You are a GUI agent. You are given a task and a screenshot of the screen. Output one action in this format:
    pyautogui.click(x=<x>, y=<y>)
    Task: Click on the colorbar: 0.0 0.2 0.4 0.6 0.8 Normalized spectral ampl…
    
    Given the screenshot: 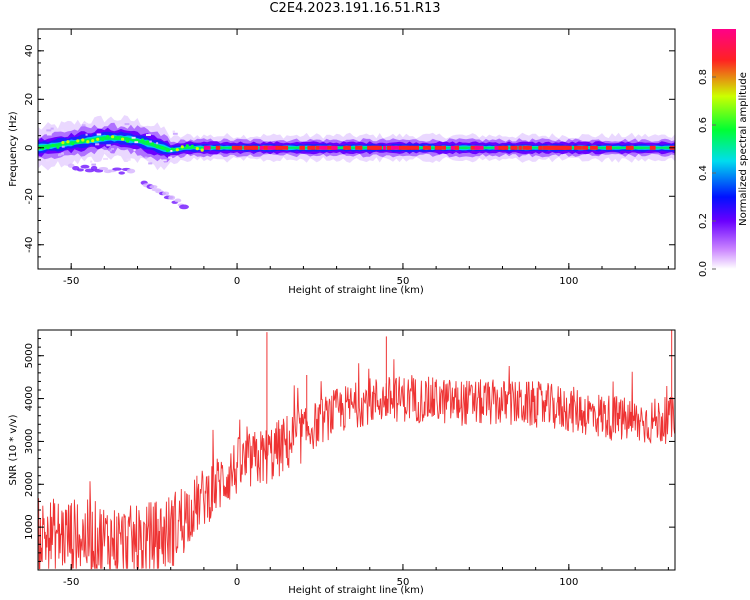 What is the action you would take?
    pyautogui.click(x=723, y=153)
    